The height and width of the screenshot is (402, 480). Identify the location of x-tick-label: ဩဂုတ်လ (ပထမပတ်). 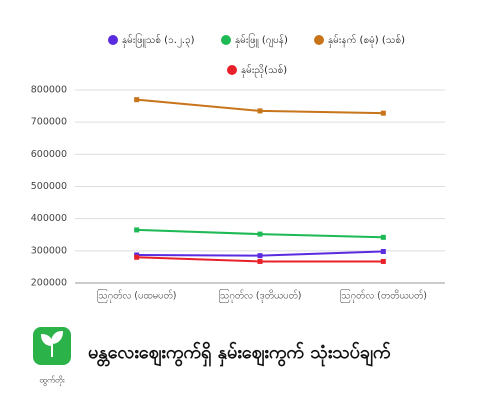
(137, 296).